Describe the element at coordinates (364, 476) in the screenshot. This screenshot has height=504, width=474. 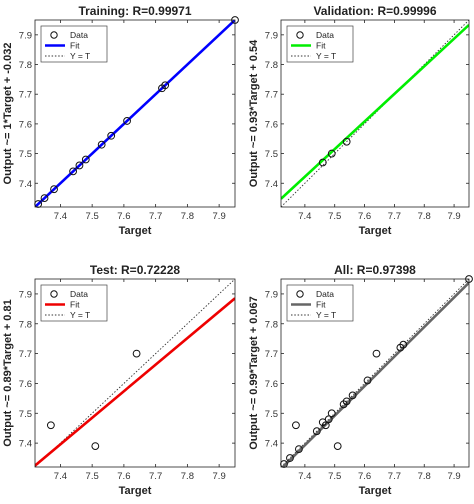
I see `all-x-tick-label: 7.6` at that location.